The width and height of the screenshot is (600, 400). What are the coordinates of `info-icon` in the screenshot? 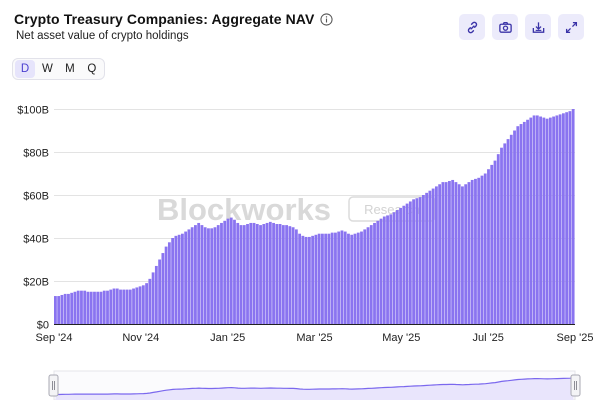 It's located at (326, 19).